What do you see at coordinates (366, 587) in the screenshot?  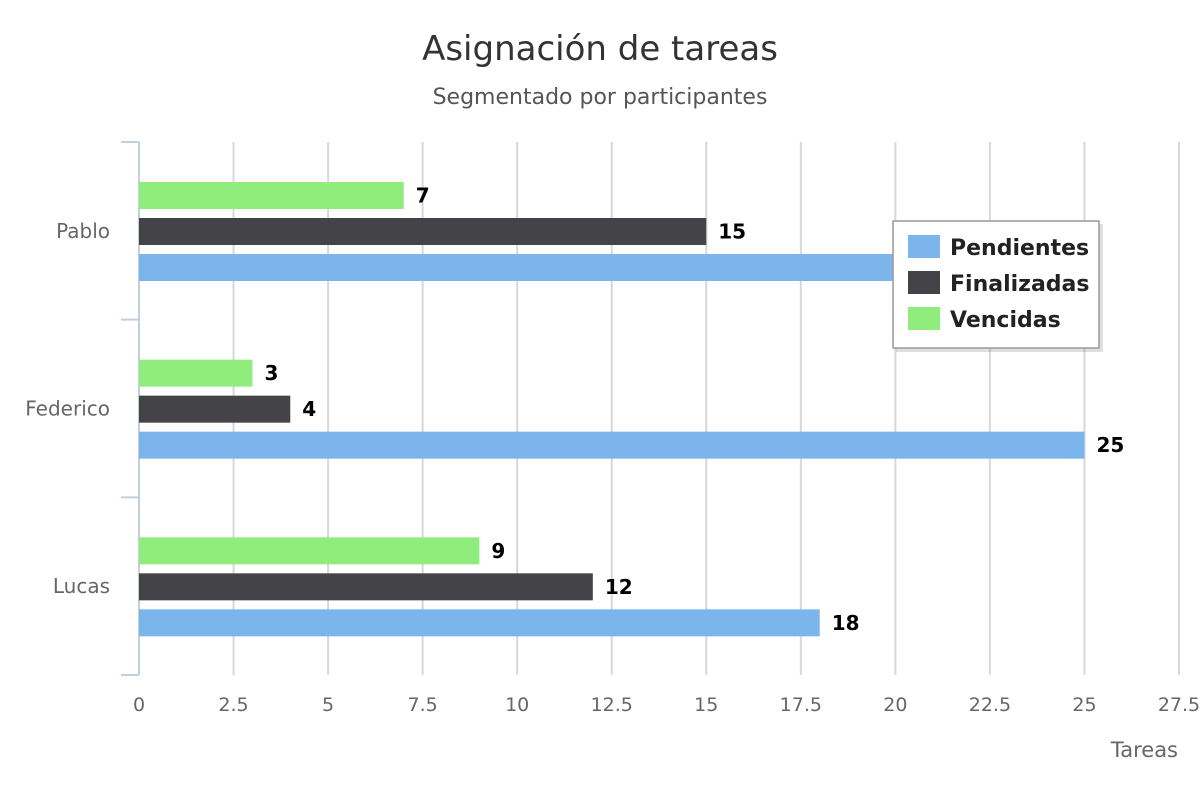 I see `bar-finalizadas-lucas` at bounding box center [366, 587].